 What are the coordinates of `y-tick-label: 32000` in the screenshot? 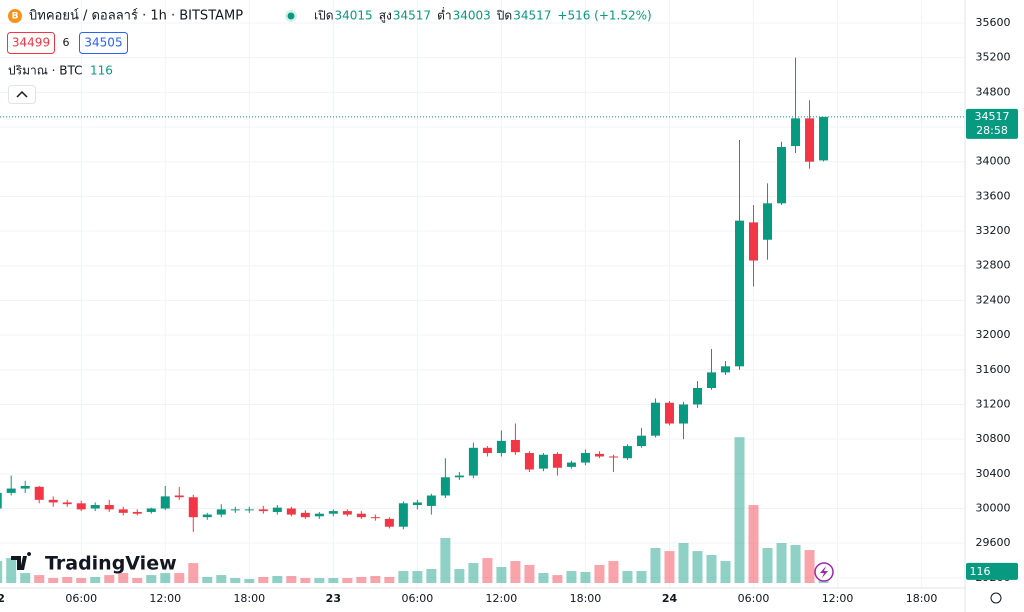 It's located at (993, 334).